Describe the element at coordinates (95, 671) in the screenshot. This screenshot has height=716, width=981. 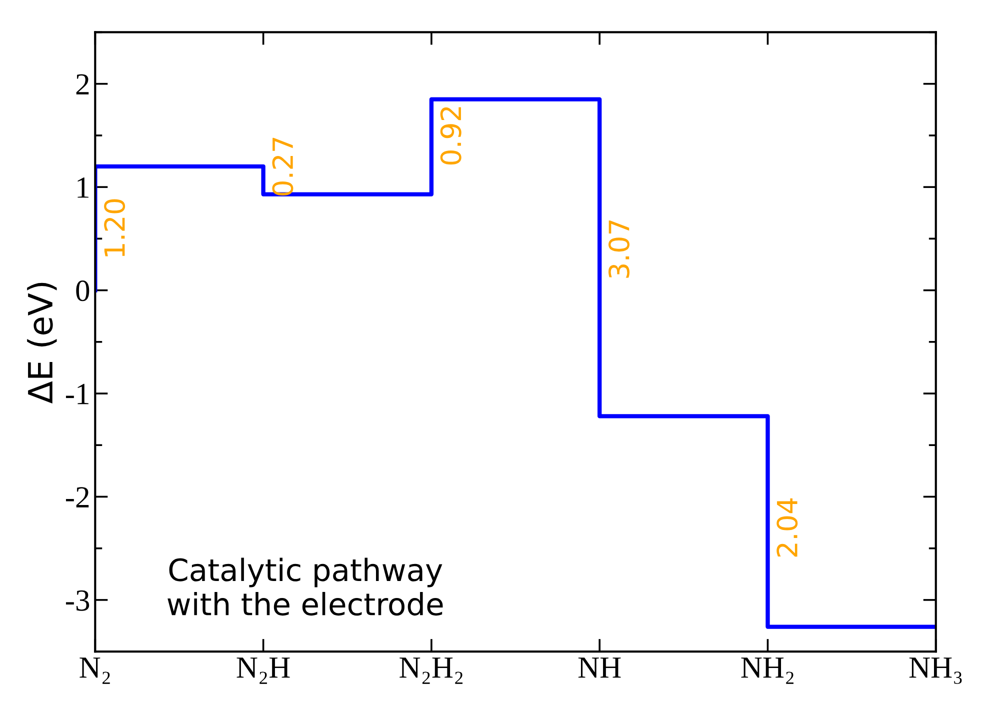
I see `x-tick-label: N₂` at that location.